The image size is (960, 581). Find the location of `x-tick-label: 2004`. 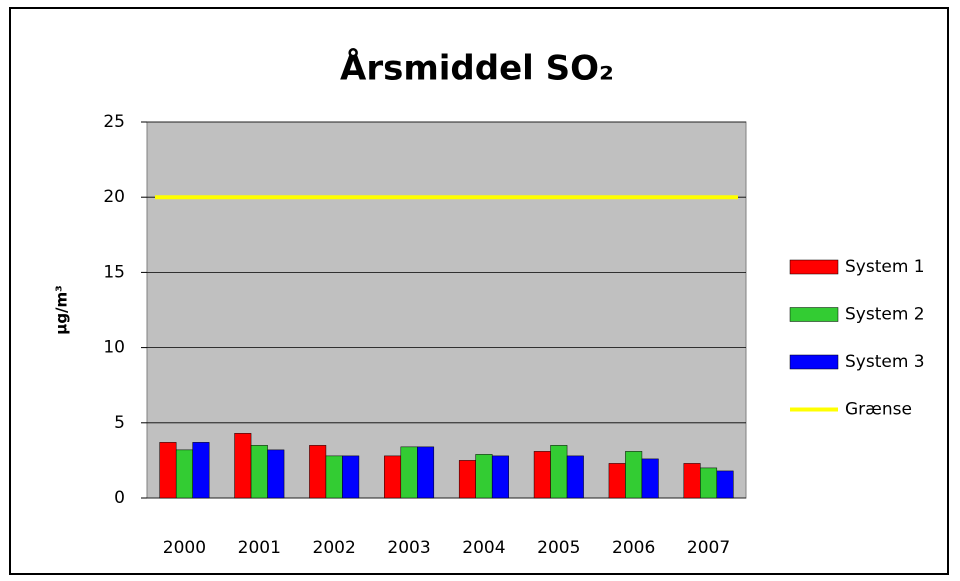

x-tick-label: 2004 is located at coordinates (483, 548).